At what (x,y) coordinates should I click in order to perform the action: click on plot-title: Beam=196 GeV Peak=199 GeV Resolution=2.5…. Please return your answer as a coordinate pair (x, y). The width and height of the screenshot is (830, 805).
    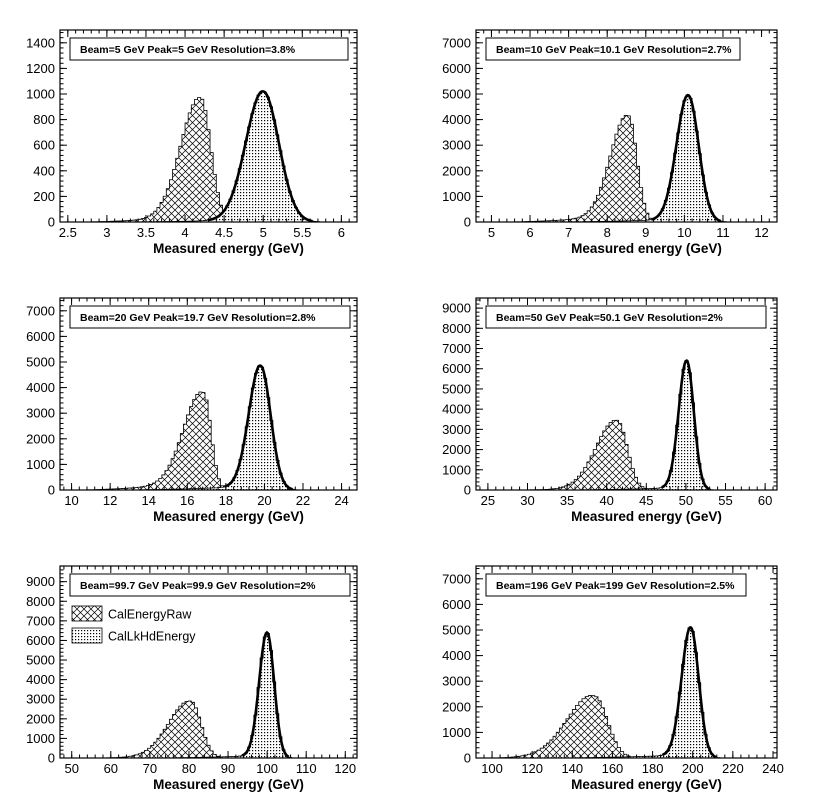
    Looking at the image, I should click on (615, 586).